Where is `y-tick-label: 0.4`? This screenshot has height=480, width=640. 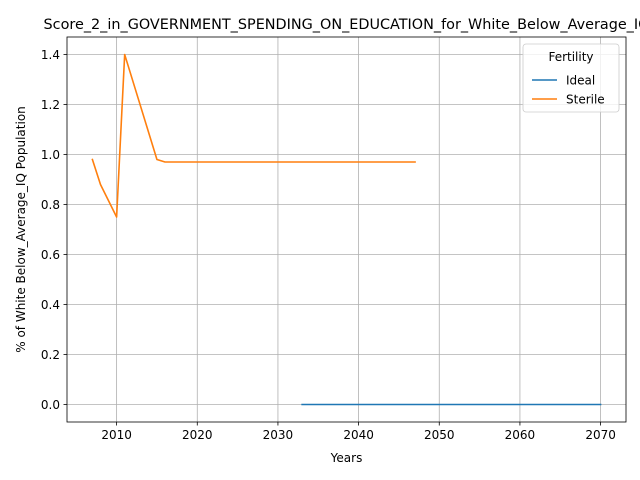
y-tick-label: 0.4 is located at coordinates (50, 305).